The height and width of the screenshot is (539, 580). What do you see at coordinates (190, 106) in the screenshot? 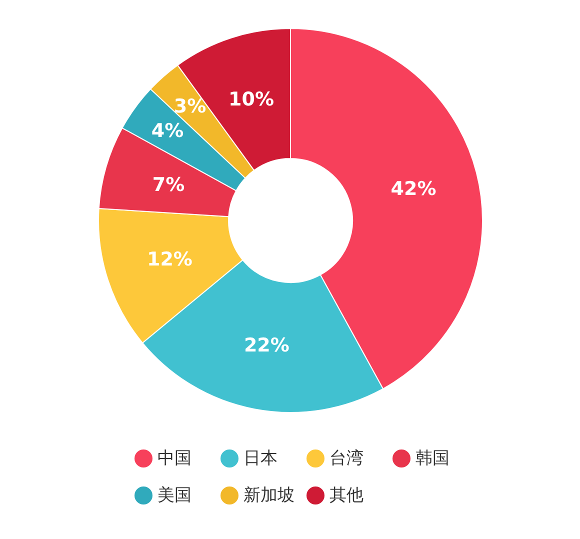
I see `data-label: 3%` at bounding box center [190, 106].